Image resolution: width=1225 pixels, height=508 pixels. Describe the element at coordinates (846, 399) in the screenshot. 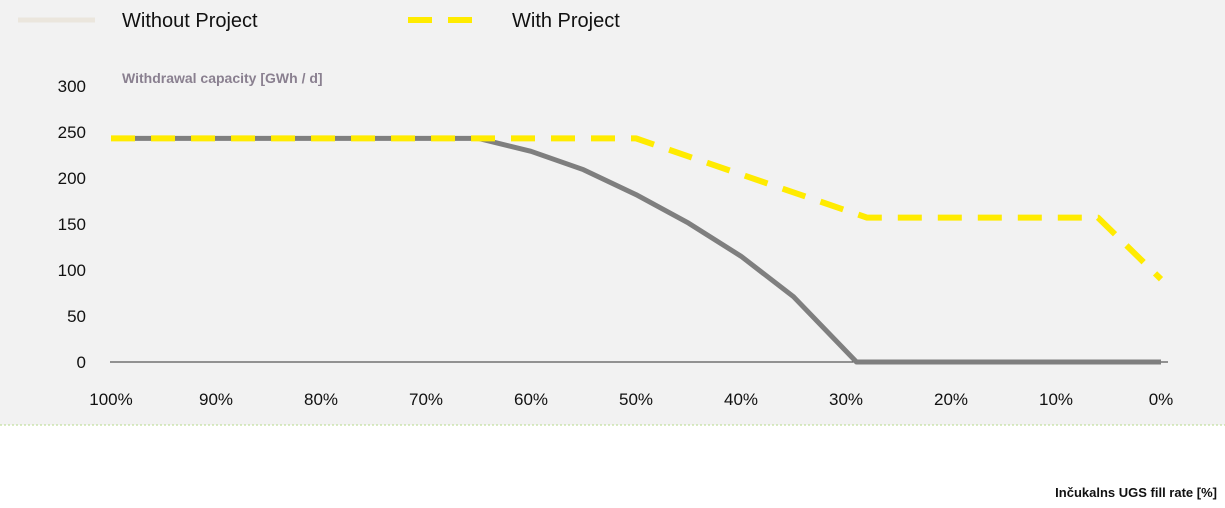

I see `x-tick-label: 30%` at that location.